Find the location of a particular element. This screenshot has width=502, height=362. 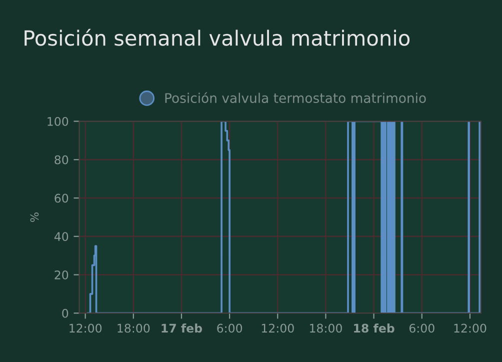

y-tick-label: 100 is located at coordinates (58, 121).